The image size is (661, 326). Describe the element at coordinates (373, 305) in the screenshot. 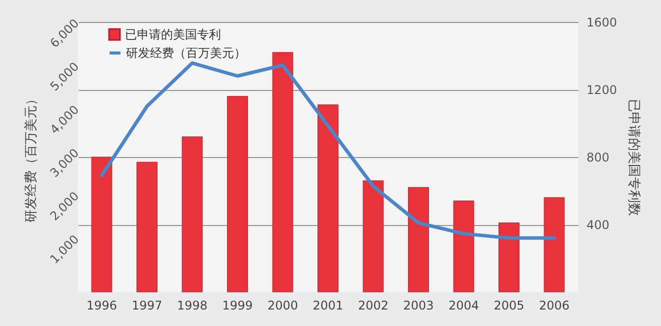

I see `x-tick-label: 2002` at that location.